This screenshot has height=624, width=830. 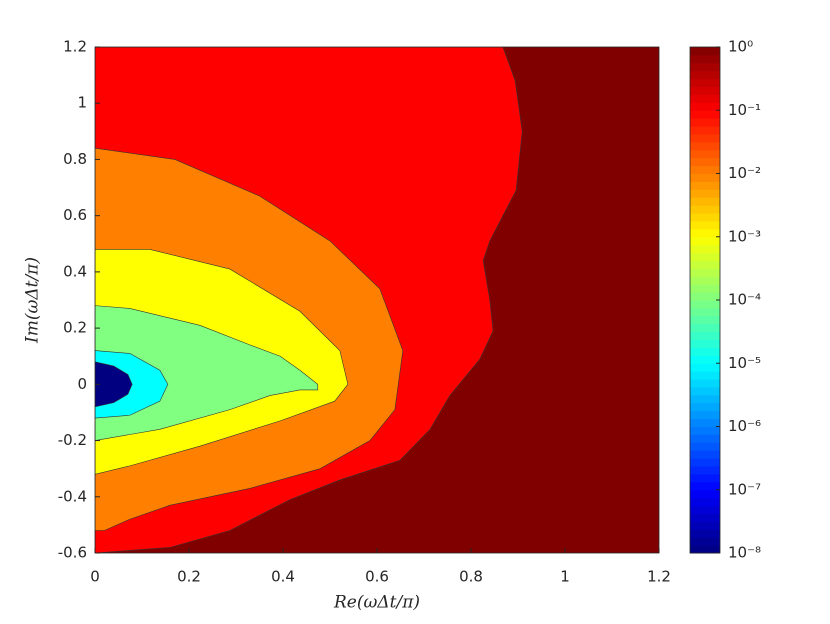 What do you see at coordinates (744, 236) in the screenshot?
I see `colorbar-tick-label: 10⁻³` at bounding box center [744, 236].